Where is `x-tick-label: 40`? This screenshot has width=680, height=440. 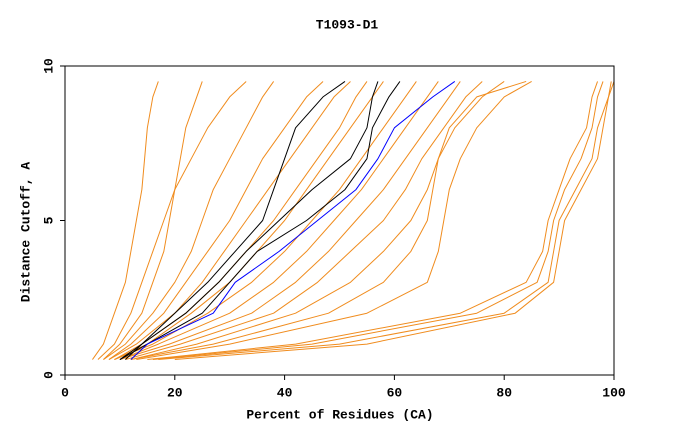
x-tick-label: 40 is located at coordinates (285, 392).